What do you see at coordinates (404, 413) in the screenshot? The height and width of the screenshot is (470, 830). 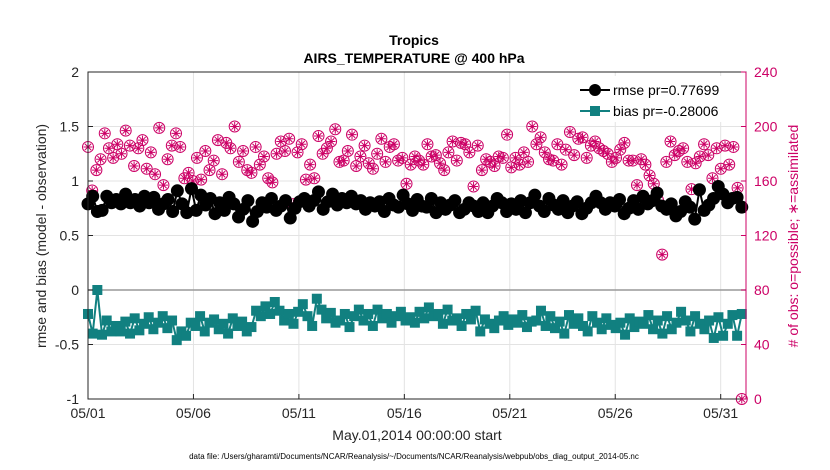 I see `x-tick-label: 05/16` at bounding box center [404, 413].